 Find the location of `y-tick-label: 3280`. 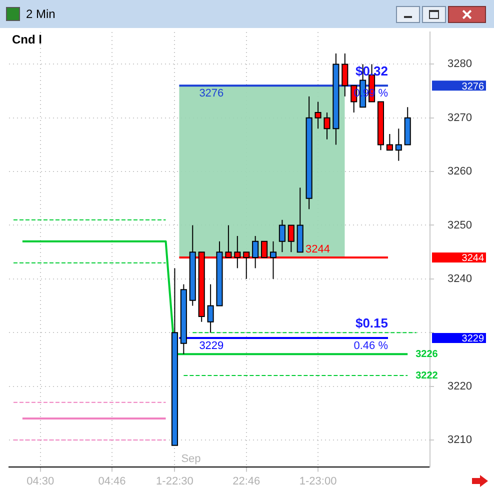

y-tick-label: 3280 is located at coordinates (460, 64).